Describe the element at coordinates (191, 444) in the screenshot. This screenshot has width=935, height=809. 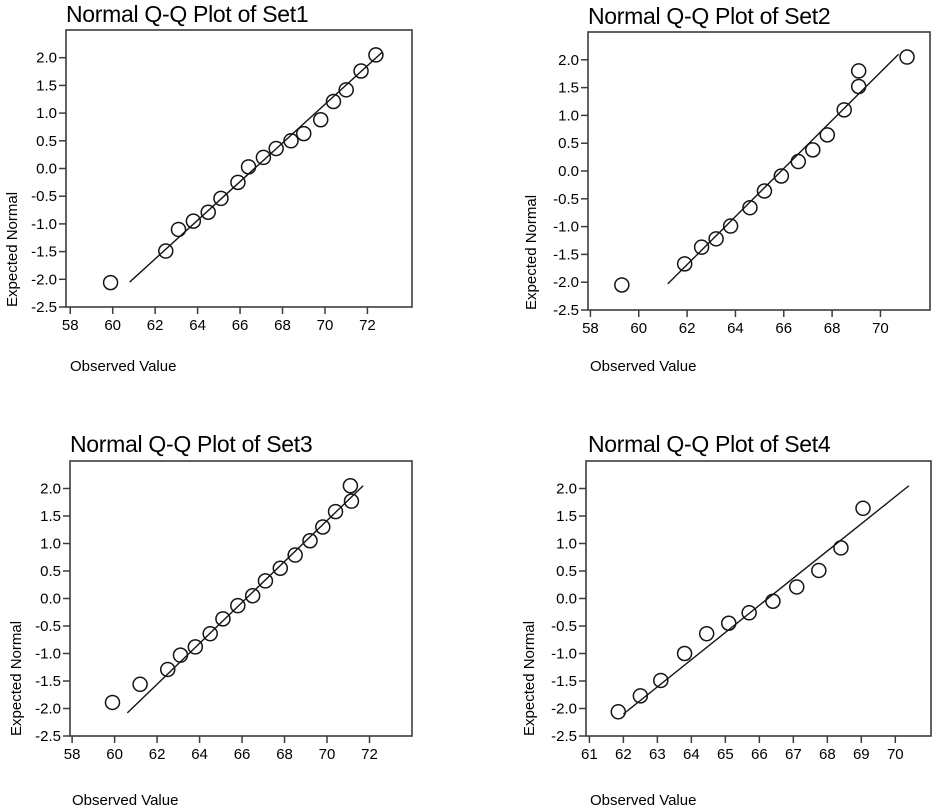
I see `plot-title-set3: Normal Q-Q Plot of Set3` at that location.